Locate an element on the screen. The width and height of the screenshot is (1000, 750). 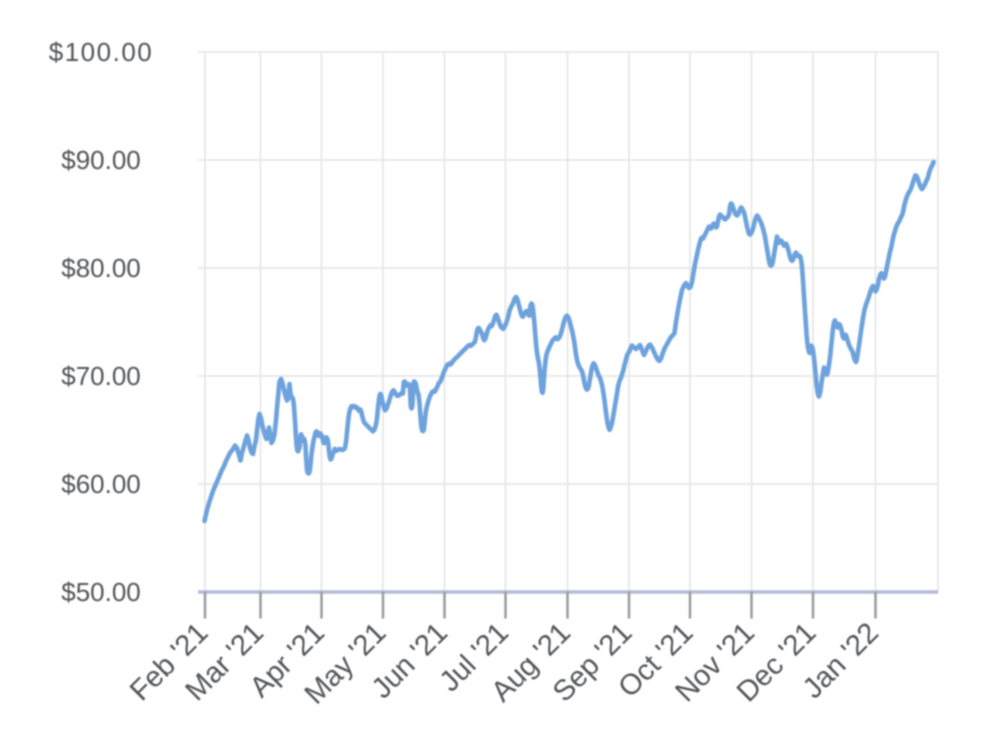
svg-text: $90.00 is located at coordinates (101, 160).